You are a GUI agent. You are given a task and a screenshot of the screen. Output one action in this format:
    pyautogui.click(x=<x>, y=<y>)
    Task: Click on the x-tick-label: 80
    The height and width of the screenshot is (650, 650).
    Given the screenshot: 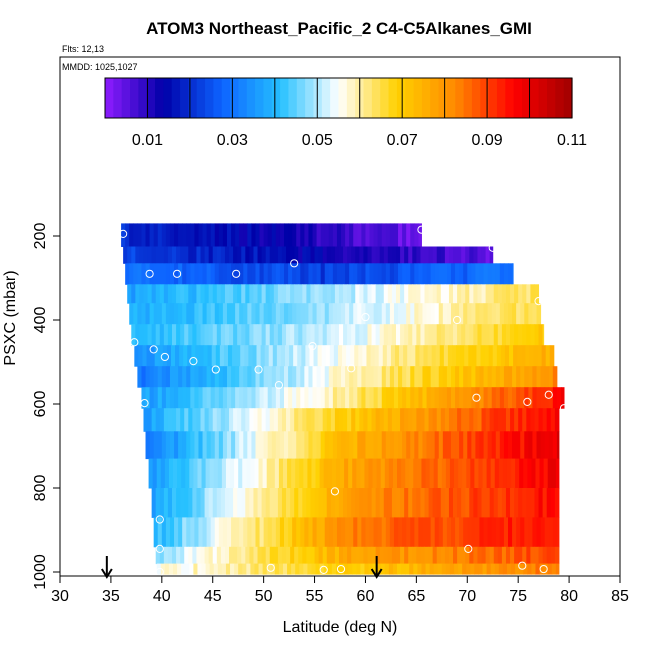 What is the action you would take?
    pyautogui.click(x=569, y=596)
    